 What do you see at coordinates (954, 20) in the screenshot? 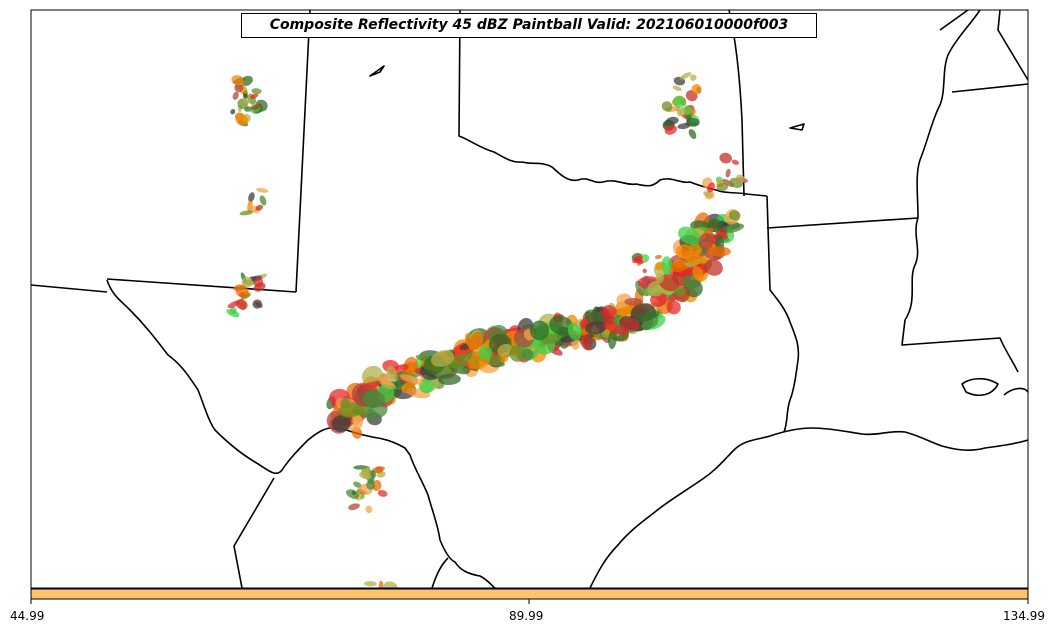
I see `state-border-ar-tn` at bounding box center [954, 20].